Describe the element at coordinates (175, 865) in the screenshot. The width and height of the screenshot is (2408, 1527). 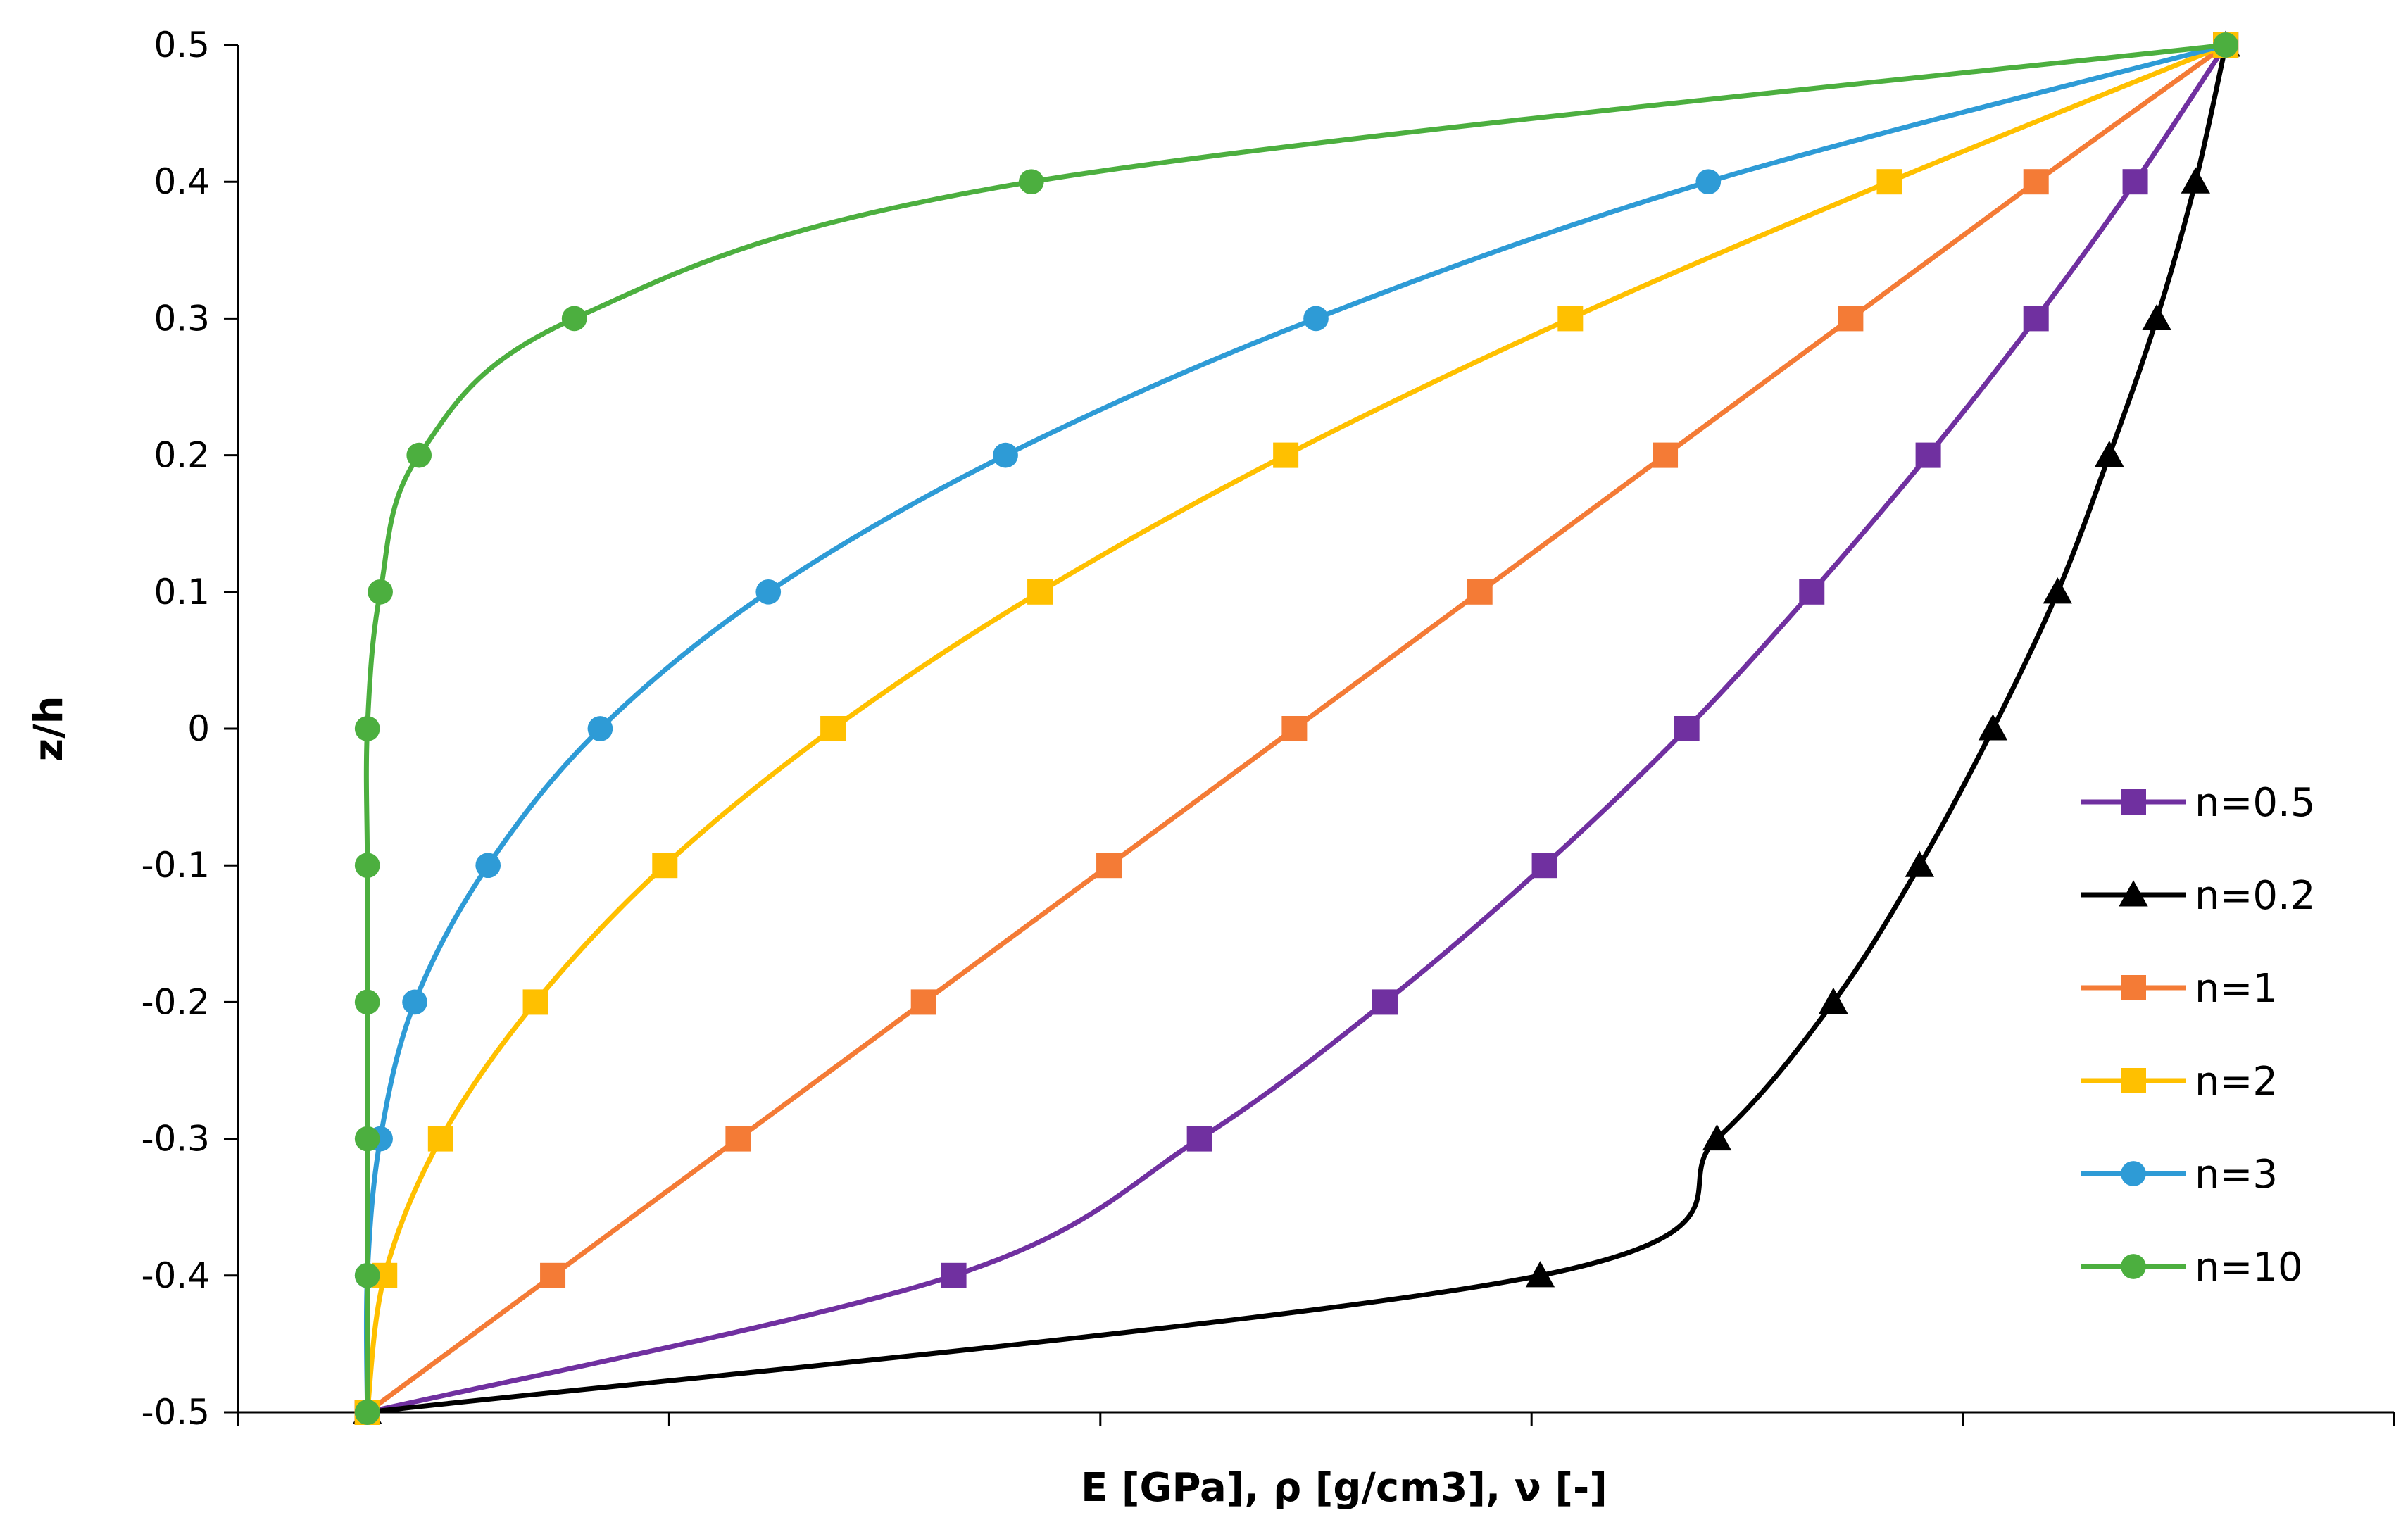
I see `y-tick-label: -0.1` at that location.